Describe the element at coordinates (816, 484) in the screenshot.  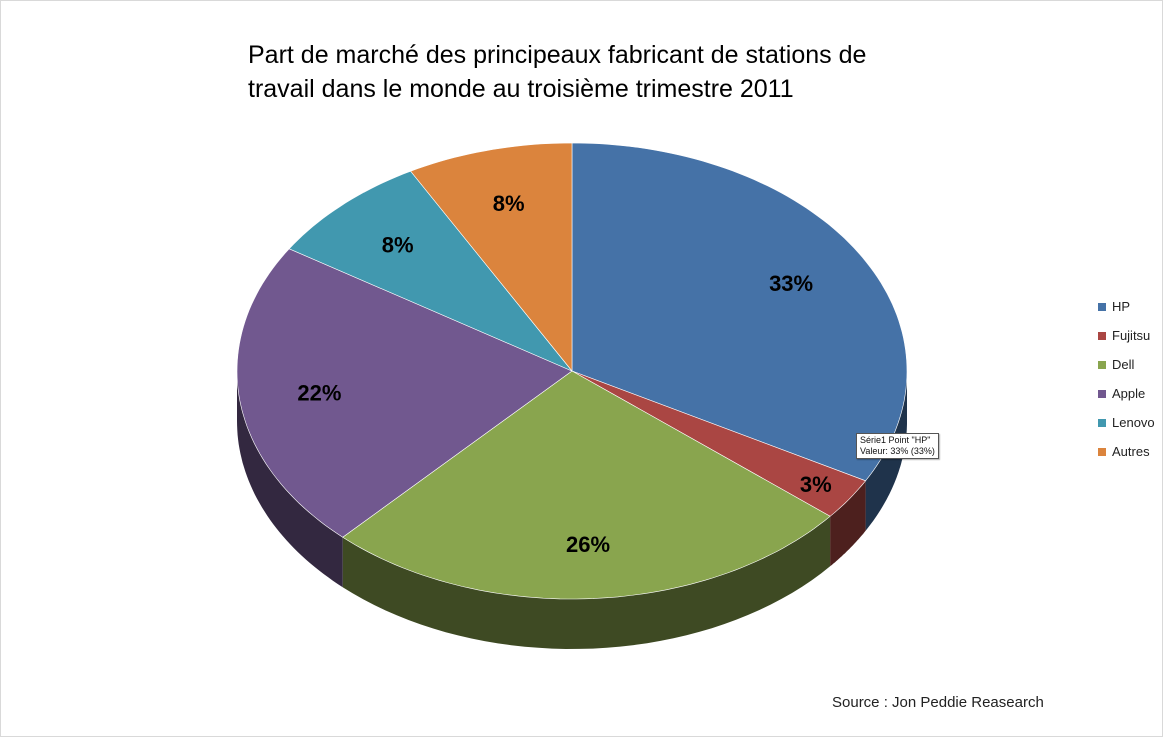
I see `data-label-fujitsu: 3%` at that location.